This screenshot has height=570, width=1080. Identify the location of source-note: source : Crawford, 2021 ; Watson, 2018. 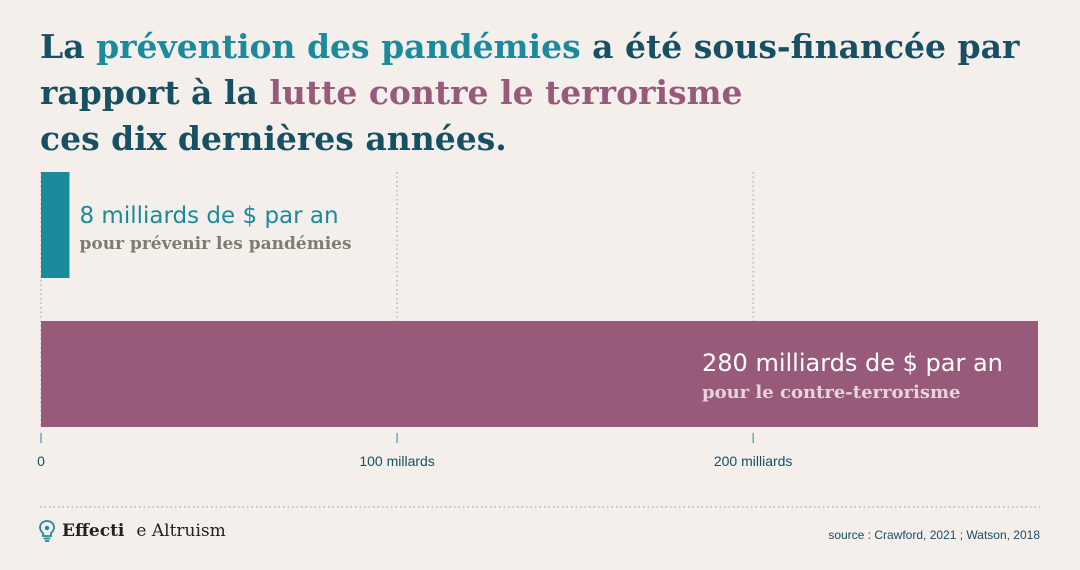
(934, 535).